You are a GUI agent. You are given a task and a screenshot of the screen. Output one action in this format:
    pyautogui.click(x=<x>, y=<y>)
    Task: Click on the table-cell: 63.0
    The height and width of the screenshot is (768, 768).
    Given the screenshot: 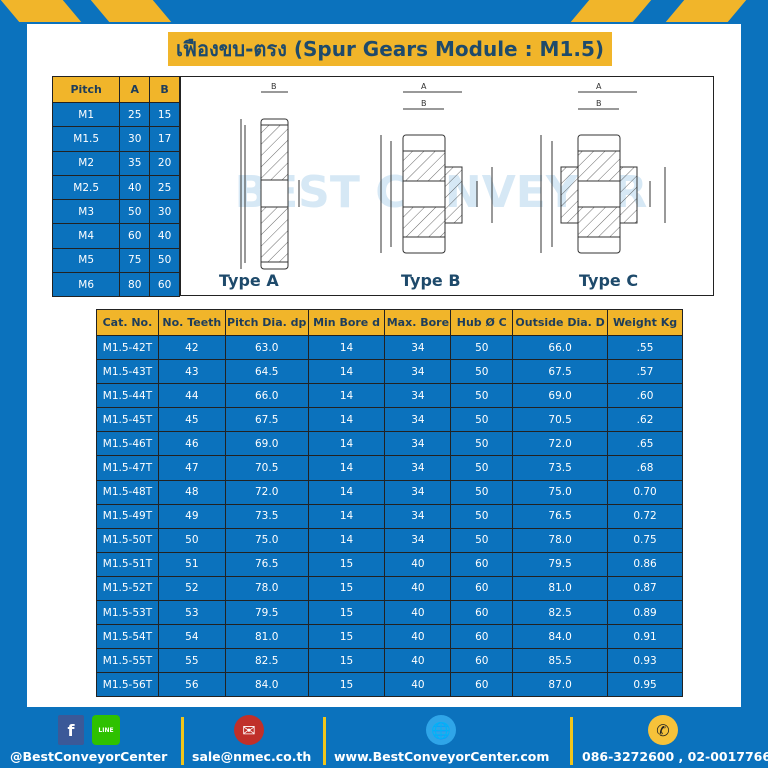 What is the action you would take?
    pyautogui.click(x=266, y=347)
    